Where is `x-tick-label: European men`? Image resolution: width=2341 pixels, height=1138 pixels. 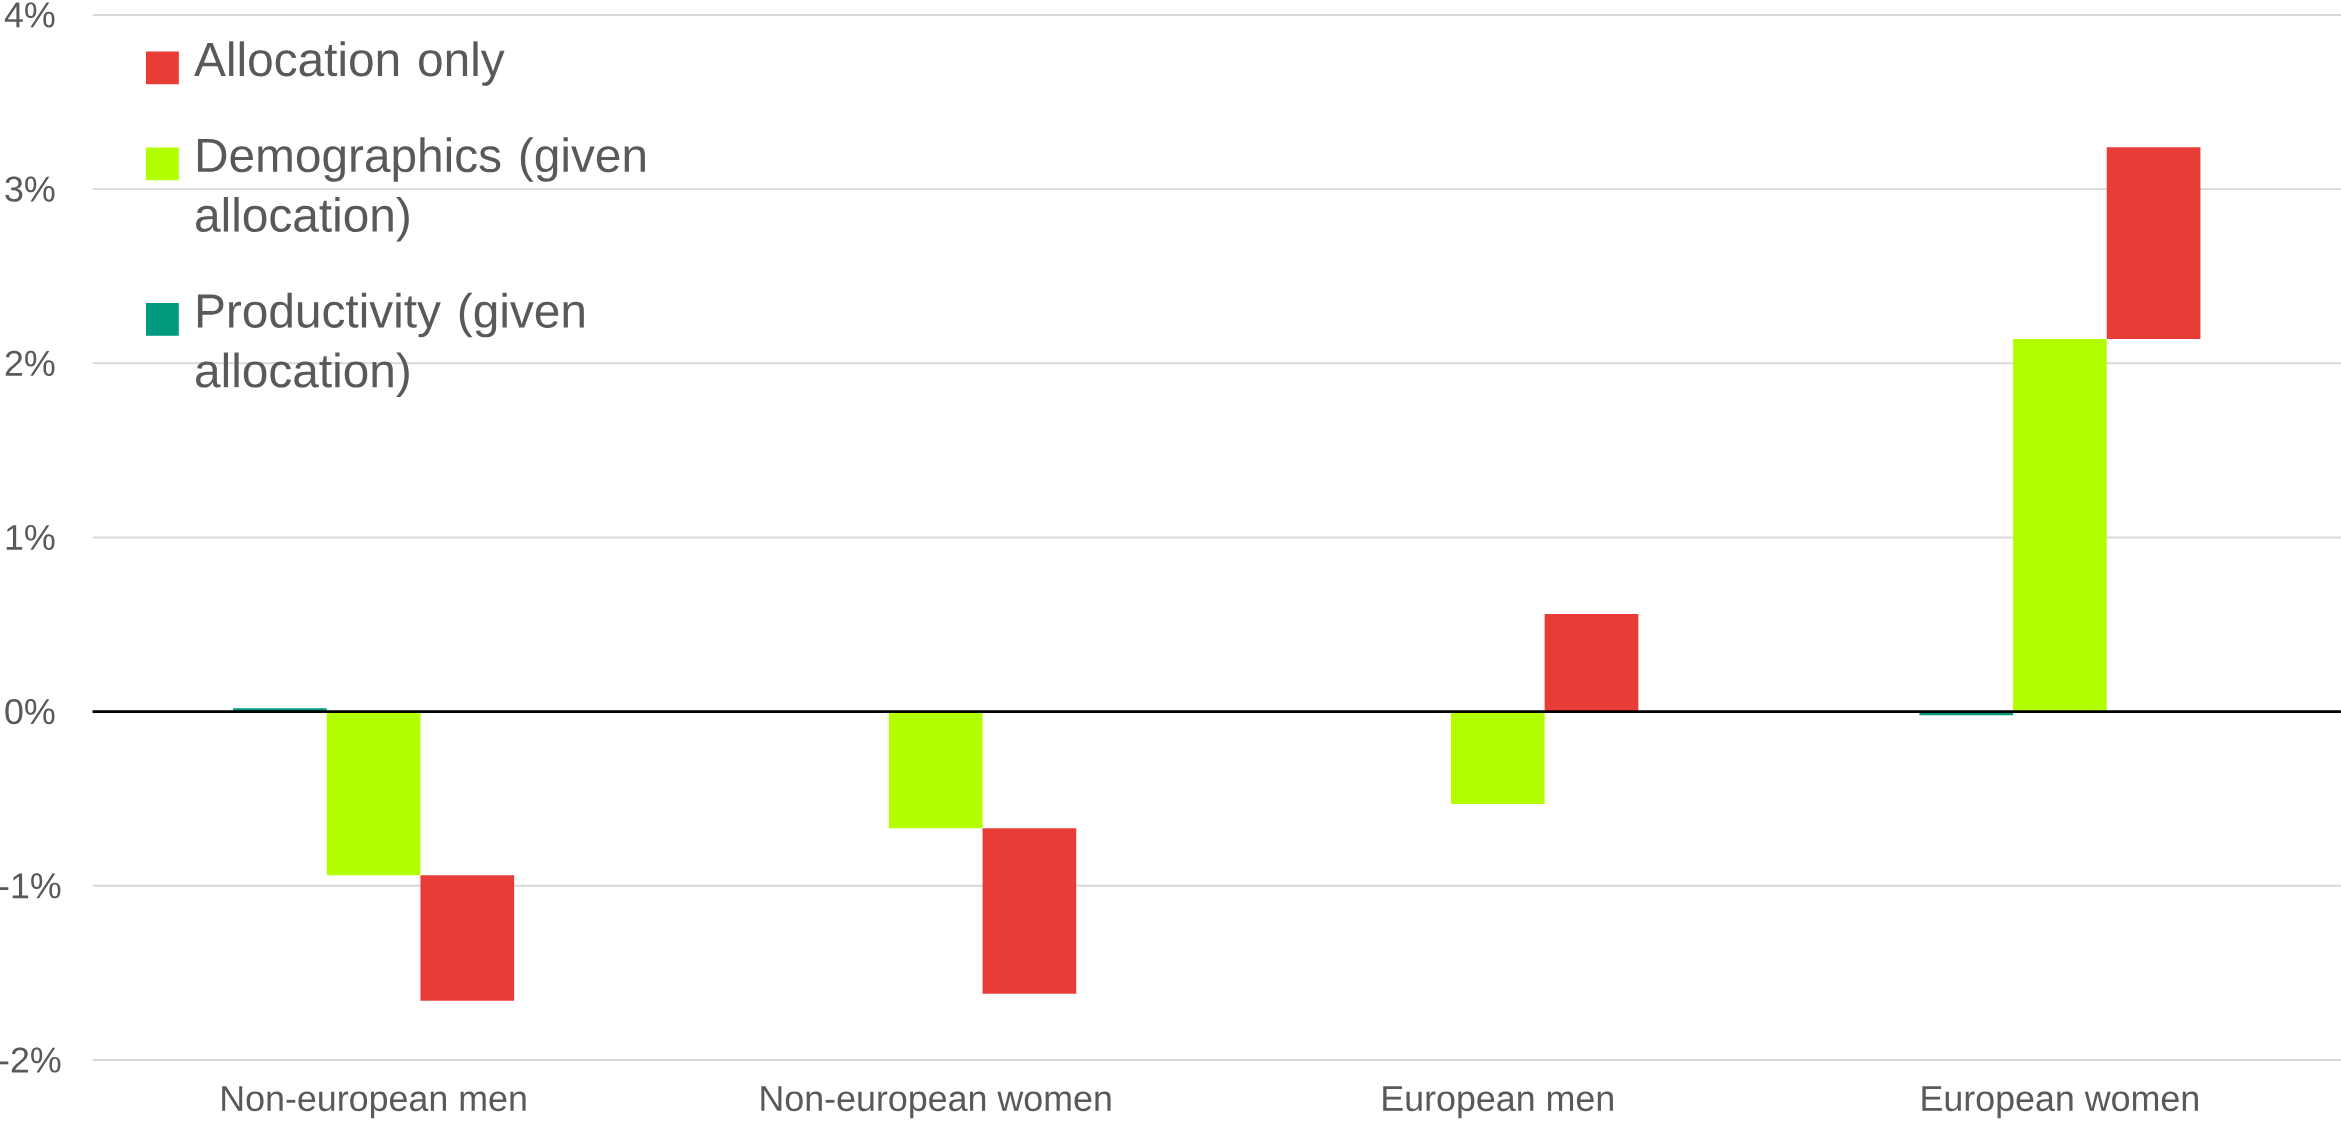 x-tick-label: European men is located at coordinates (1498, 1102).